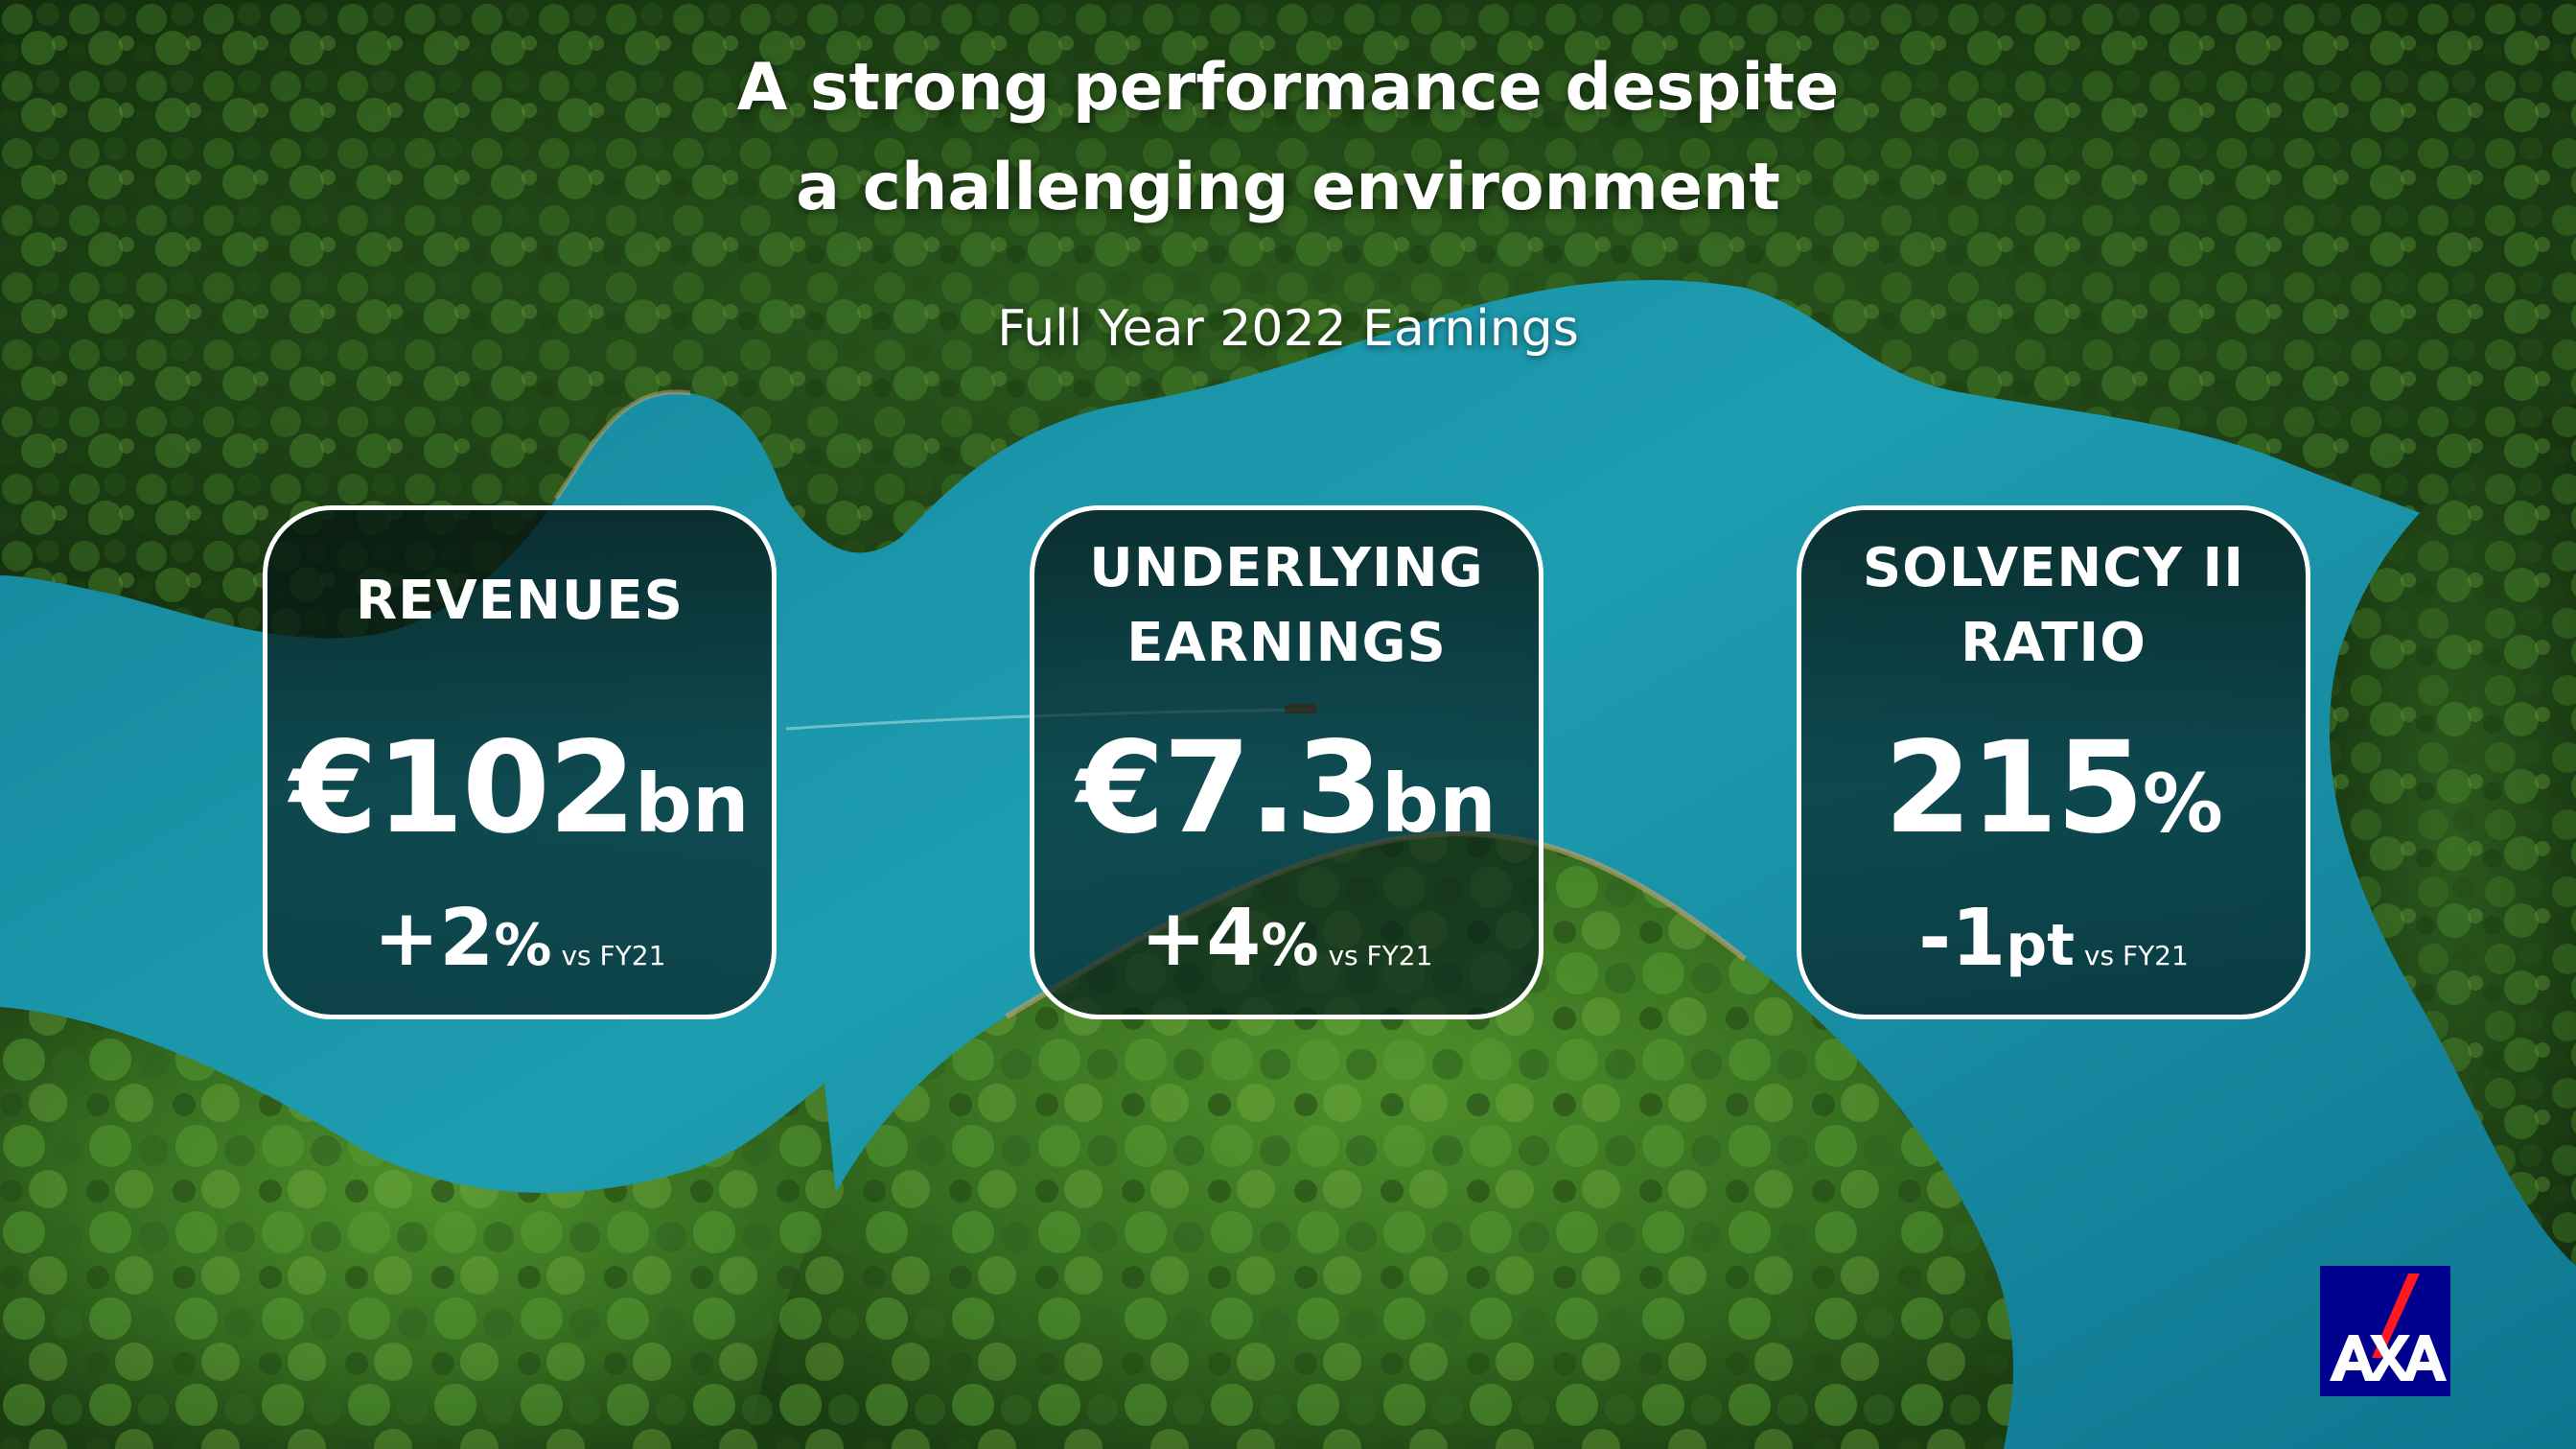 The image size is (2576, 1449). I want to click on kpi-change: +2% vs FY21, so click(519, 950).